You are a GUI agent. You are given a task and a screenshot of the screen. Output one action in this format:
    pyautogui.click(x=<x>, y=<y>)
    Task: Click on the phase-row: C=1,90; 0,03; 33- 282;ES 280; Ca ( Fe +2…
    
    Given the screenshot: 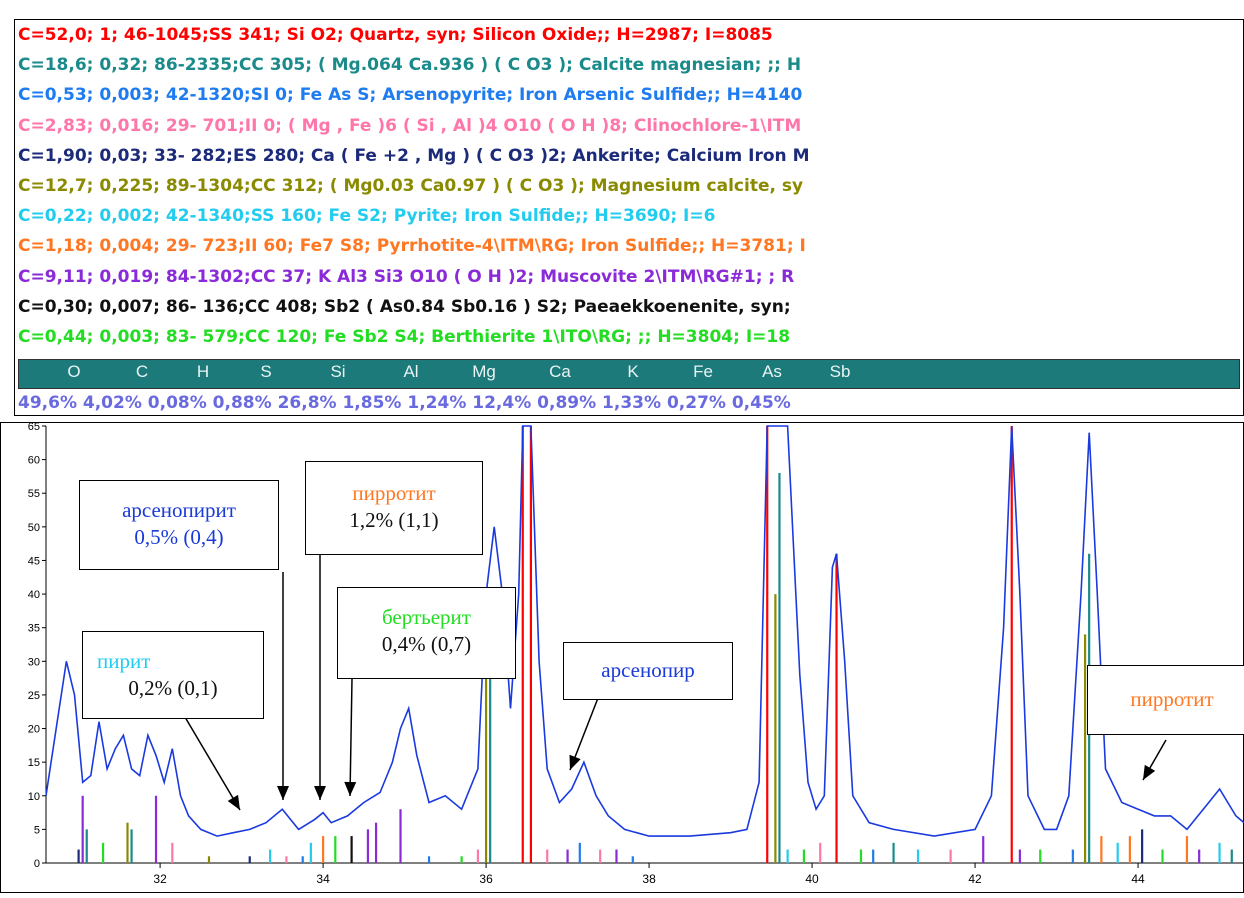 What is the action you would take?
    pyautogui.click(x=414, y=155)
    